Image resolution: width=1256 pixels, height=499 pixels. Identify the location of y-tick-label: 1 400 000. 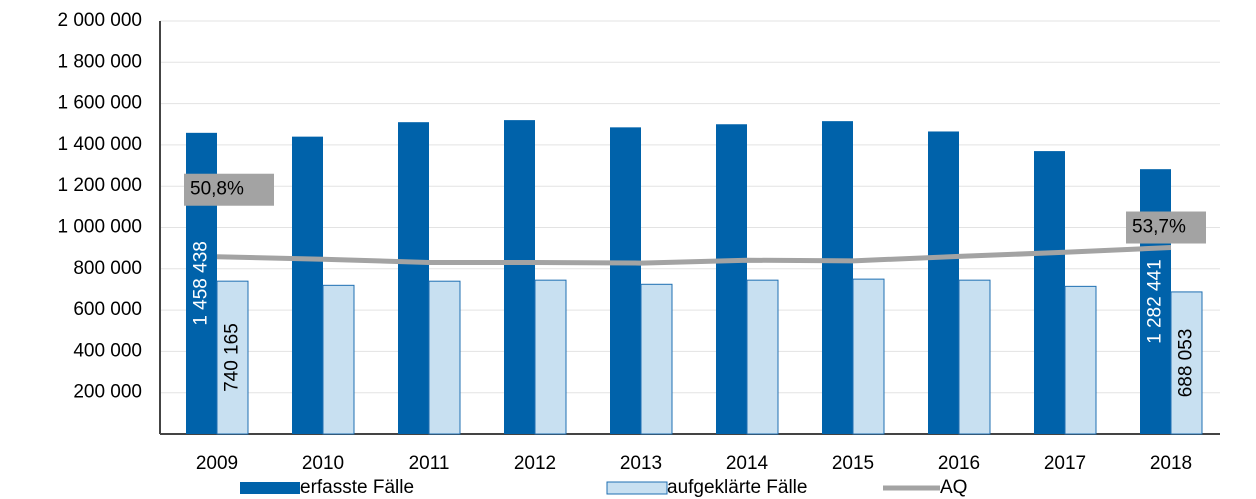
(99, 144).